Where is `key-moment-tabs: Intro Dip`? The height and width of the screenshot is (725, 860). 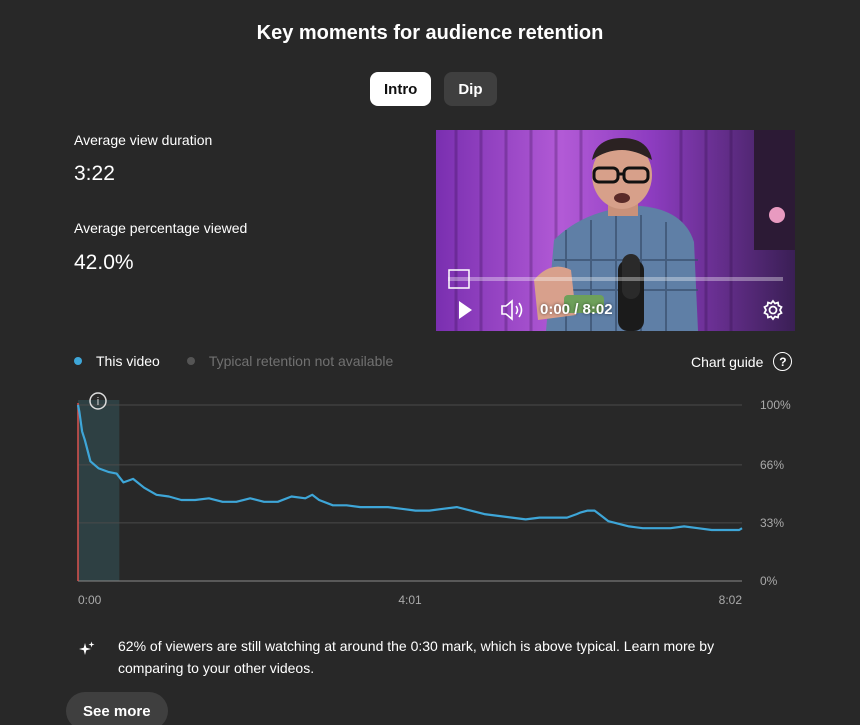 key-moment-tabs: Intro Dip is located at coordinates (433, 89).